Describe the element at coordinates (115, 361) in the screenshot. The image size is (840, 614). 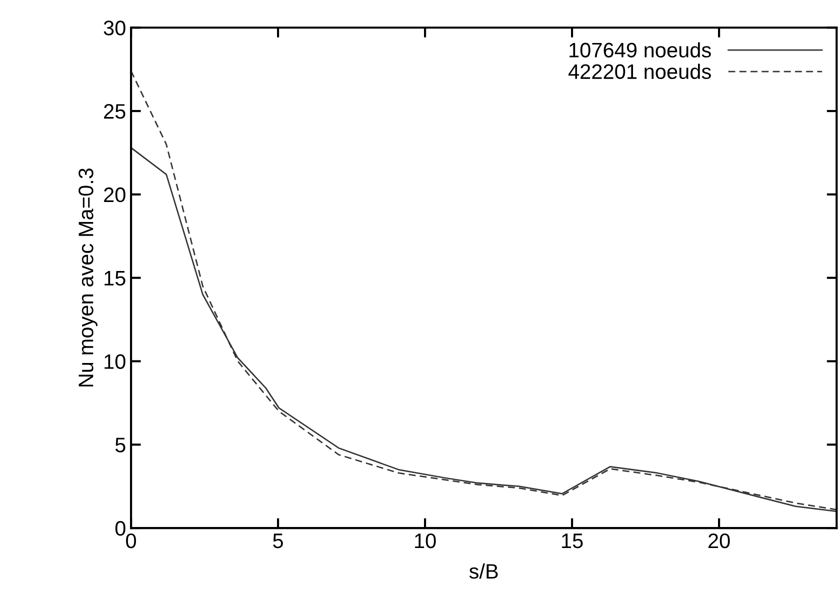
I see `y-tick-label: 10` at that location.